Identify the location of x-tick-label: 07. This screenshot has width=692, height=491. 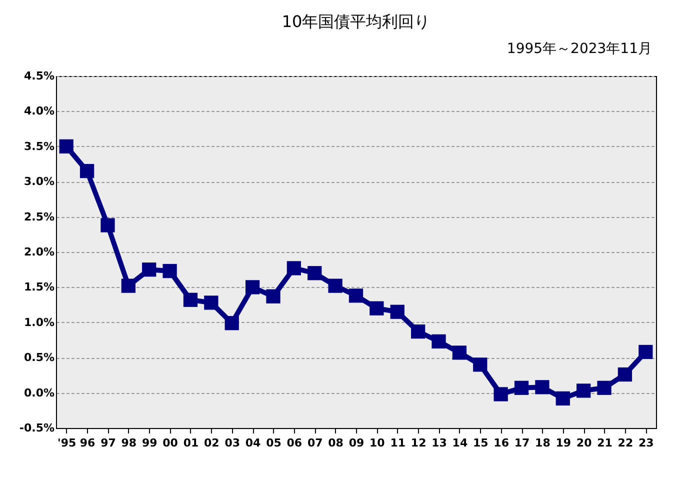
(315, 443).